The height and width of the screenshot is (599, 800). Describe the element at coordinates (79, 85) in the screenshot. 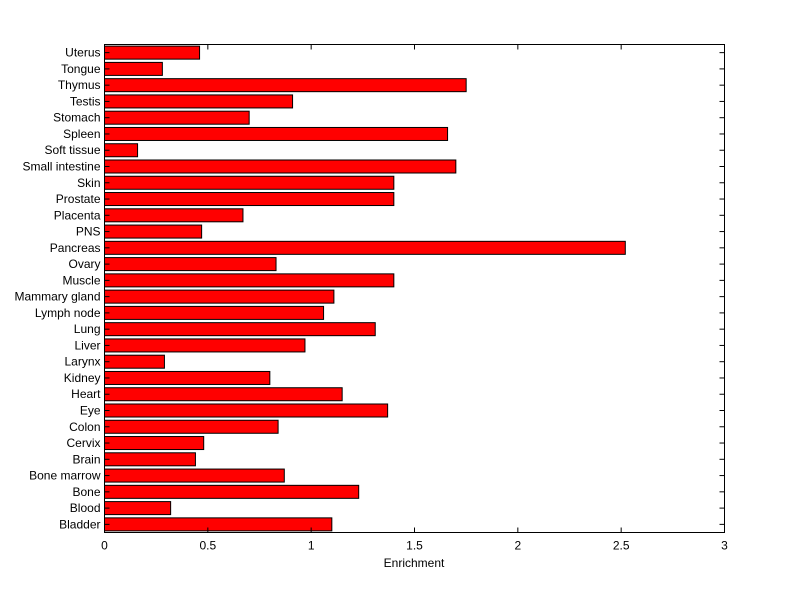

I see `y-tick-label: Thymus` at that location.